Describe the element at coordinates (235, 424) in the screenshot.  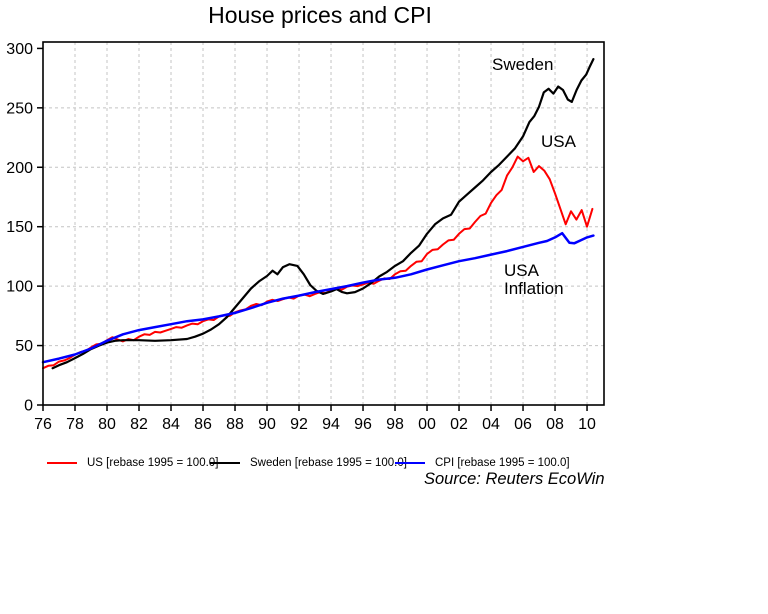
I see `x-tick-label: 88` at that location.